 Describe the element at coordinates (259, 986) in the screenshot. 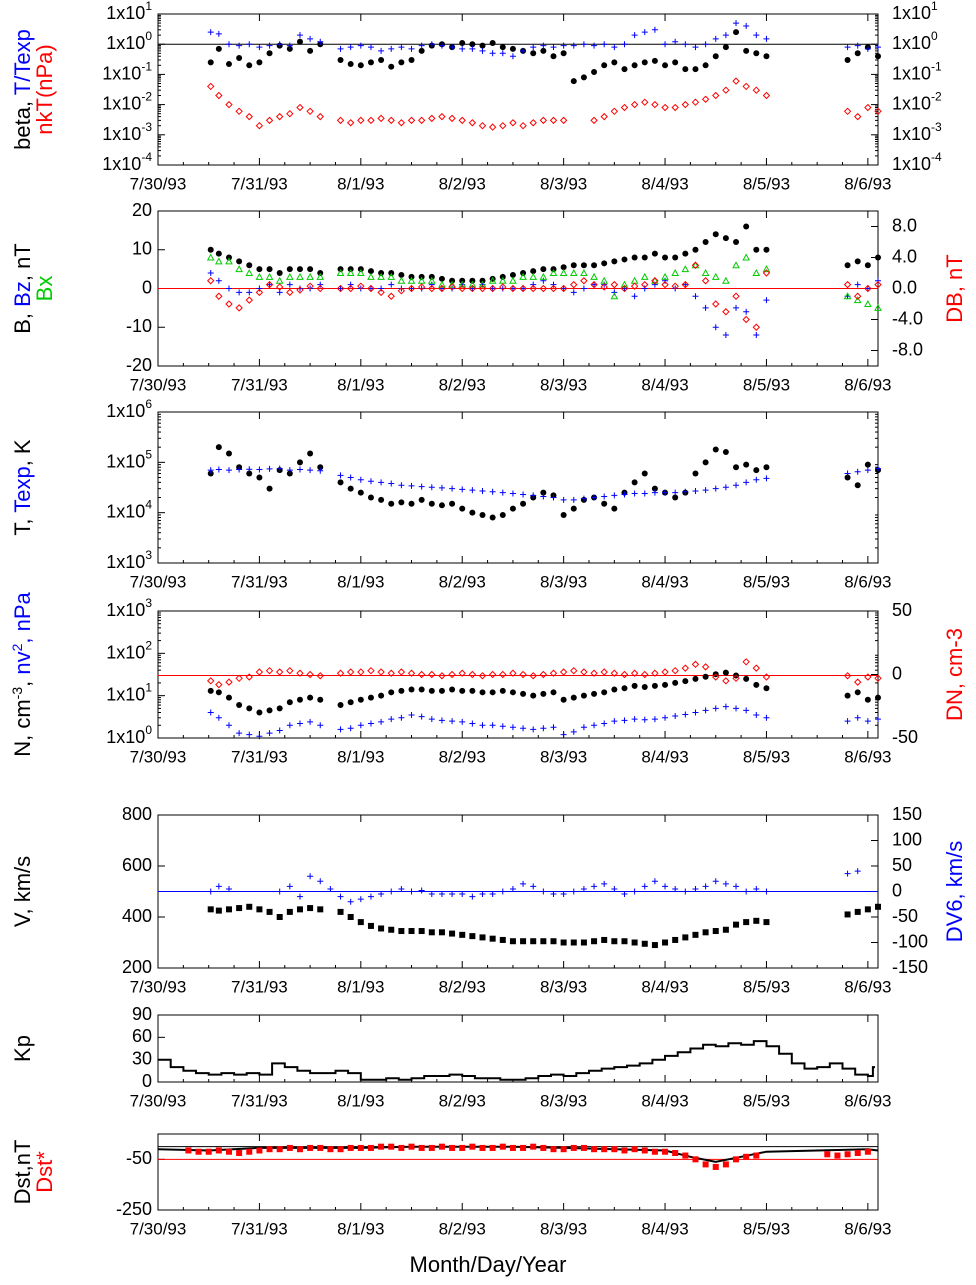

I see `x-tick-label: 7/31/93` at that location.